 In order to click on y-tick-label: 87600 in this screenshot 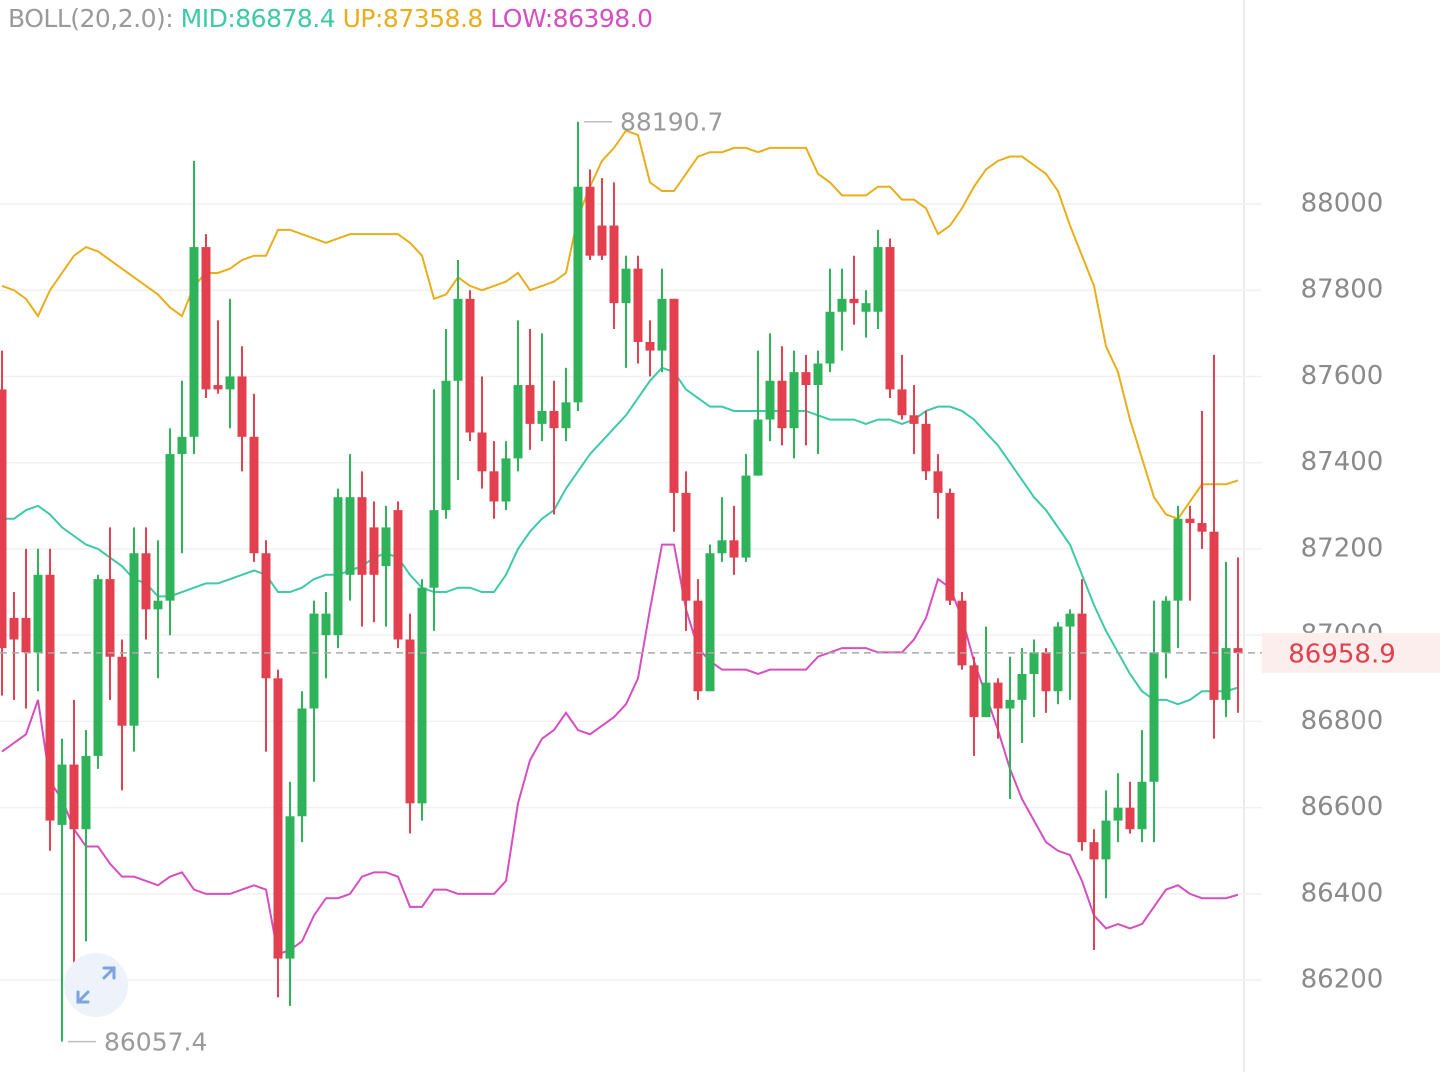, I will do `click(1342, 376)`.